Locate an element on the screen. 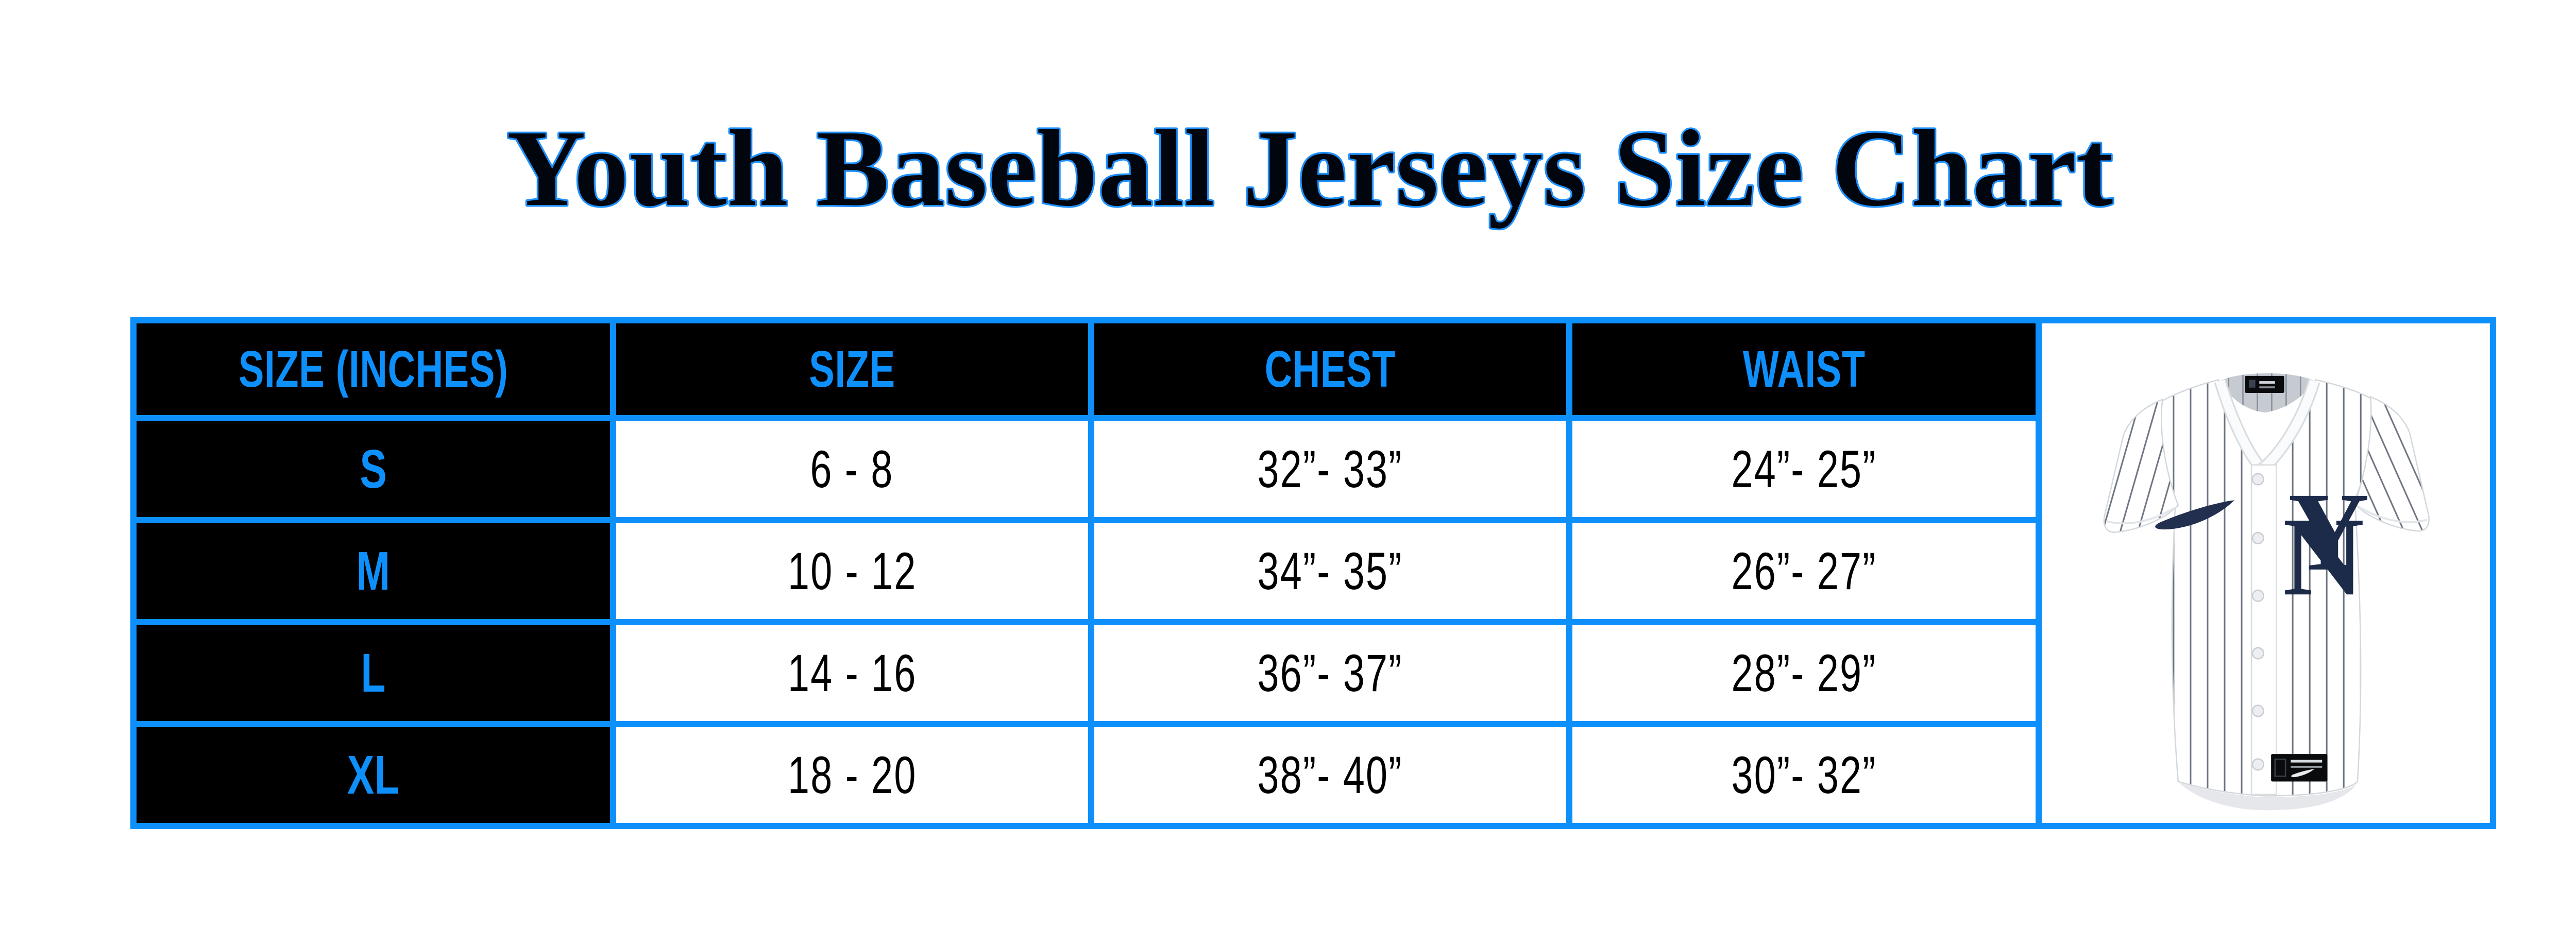 The image size is (2576, 945). size-range-cell: 6 - 8 is located at coordinates (852, 469).